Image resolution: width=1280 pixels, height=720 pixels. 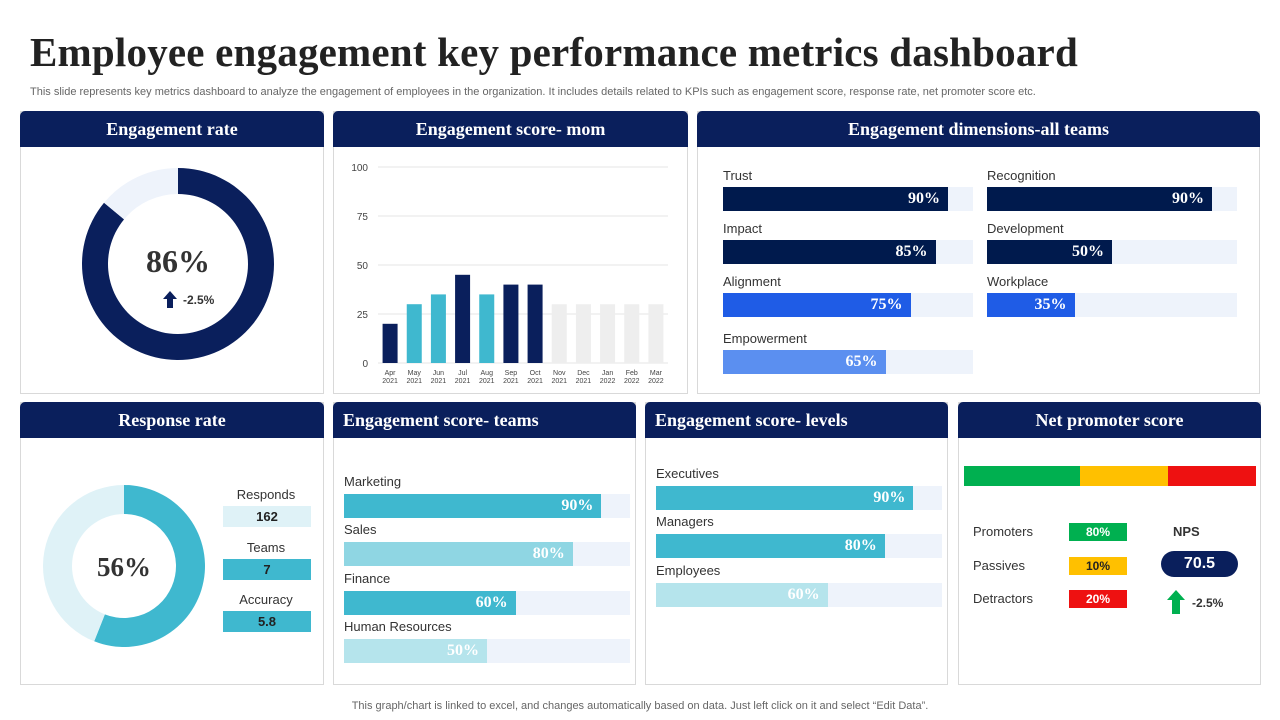 I want to click on engagement-rate-value: 86%, so click(x=178, y=261).